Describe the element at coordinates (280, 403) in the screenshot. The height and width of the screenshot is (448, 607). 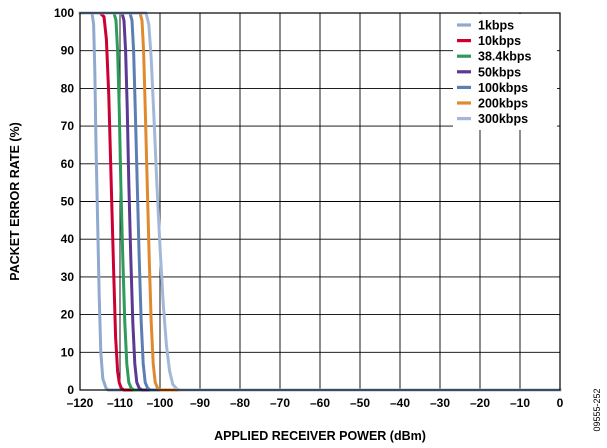
I see `x-tick-label: –70` at that location.